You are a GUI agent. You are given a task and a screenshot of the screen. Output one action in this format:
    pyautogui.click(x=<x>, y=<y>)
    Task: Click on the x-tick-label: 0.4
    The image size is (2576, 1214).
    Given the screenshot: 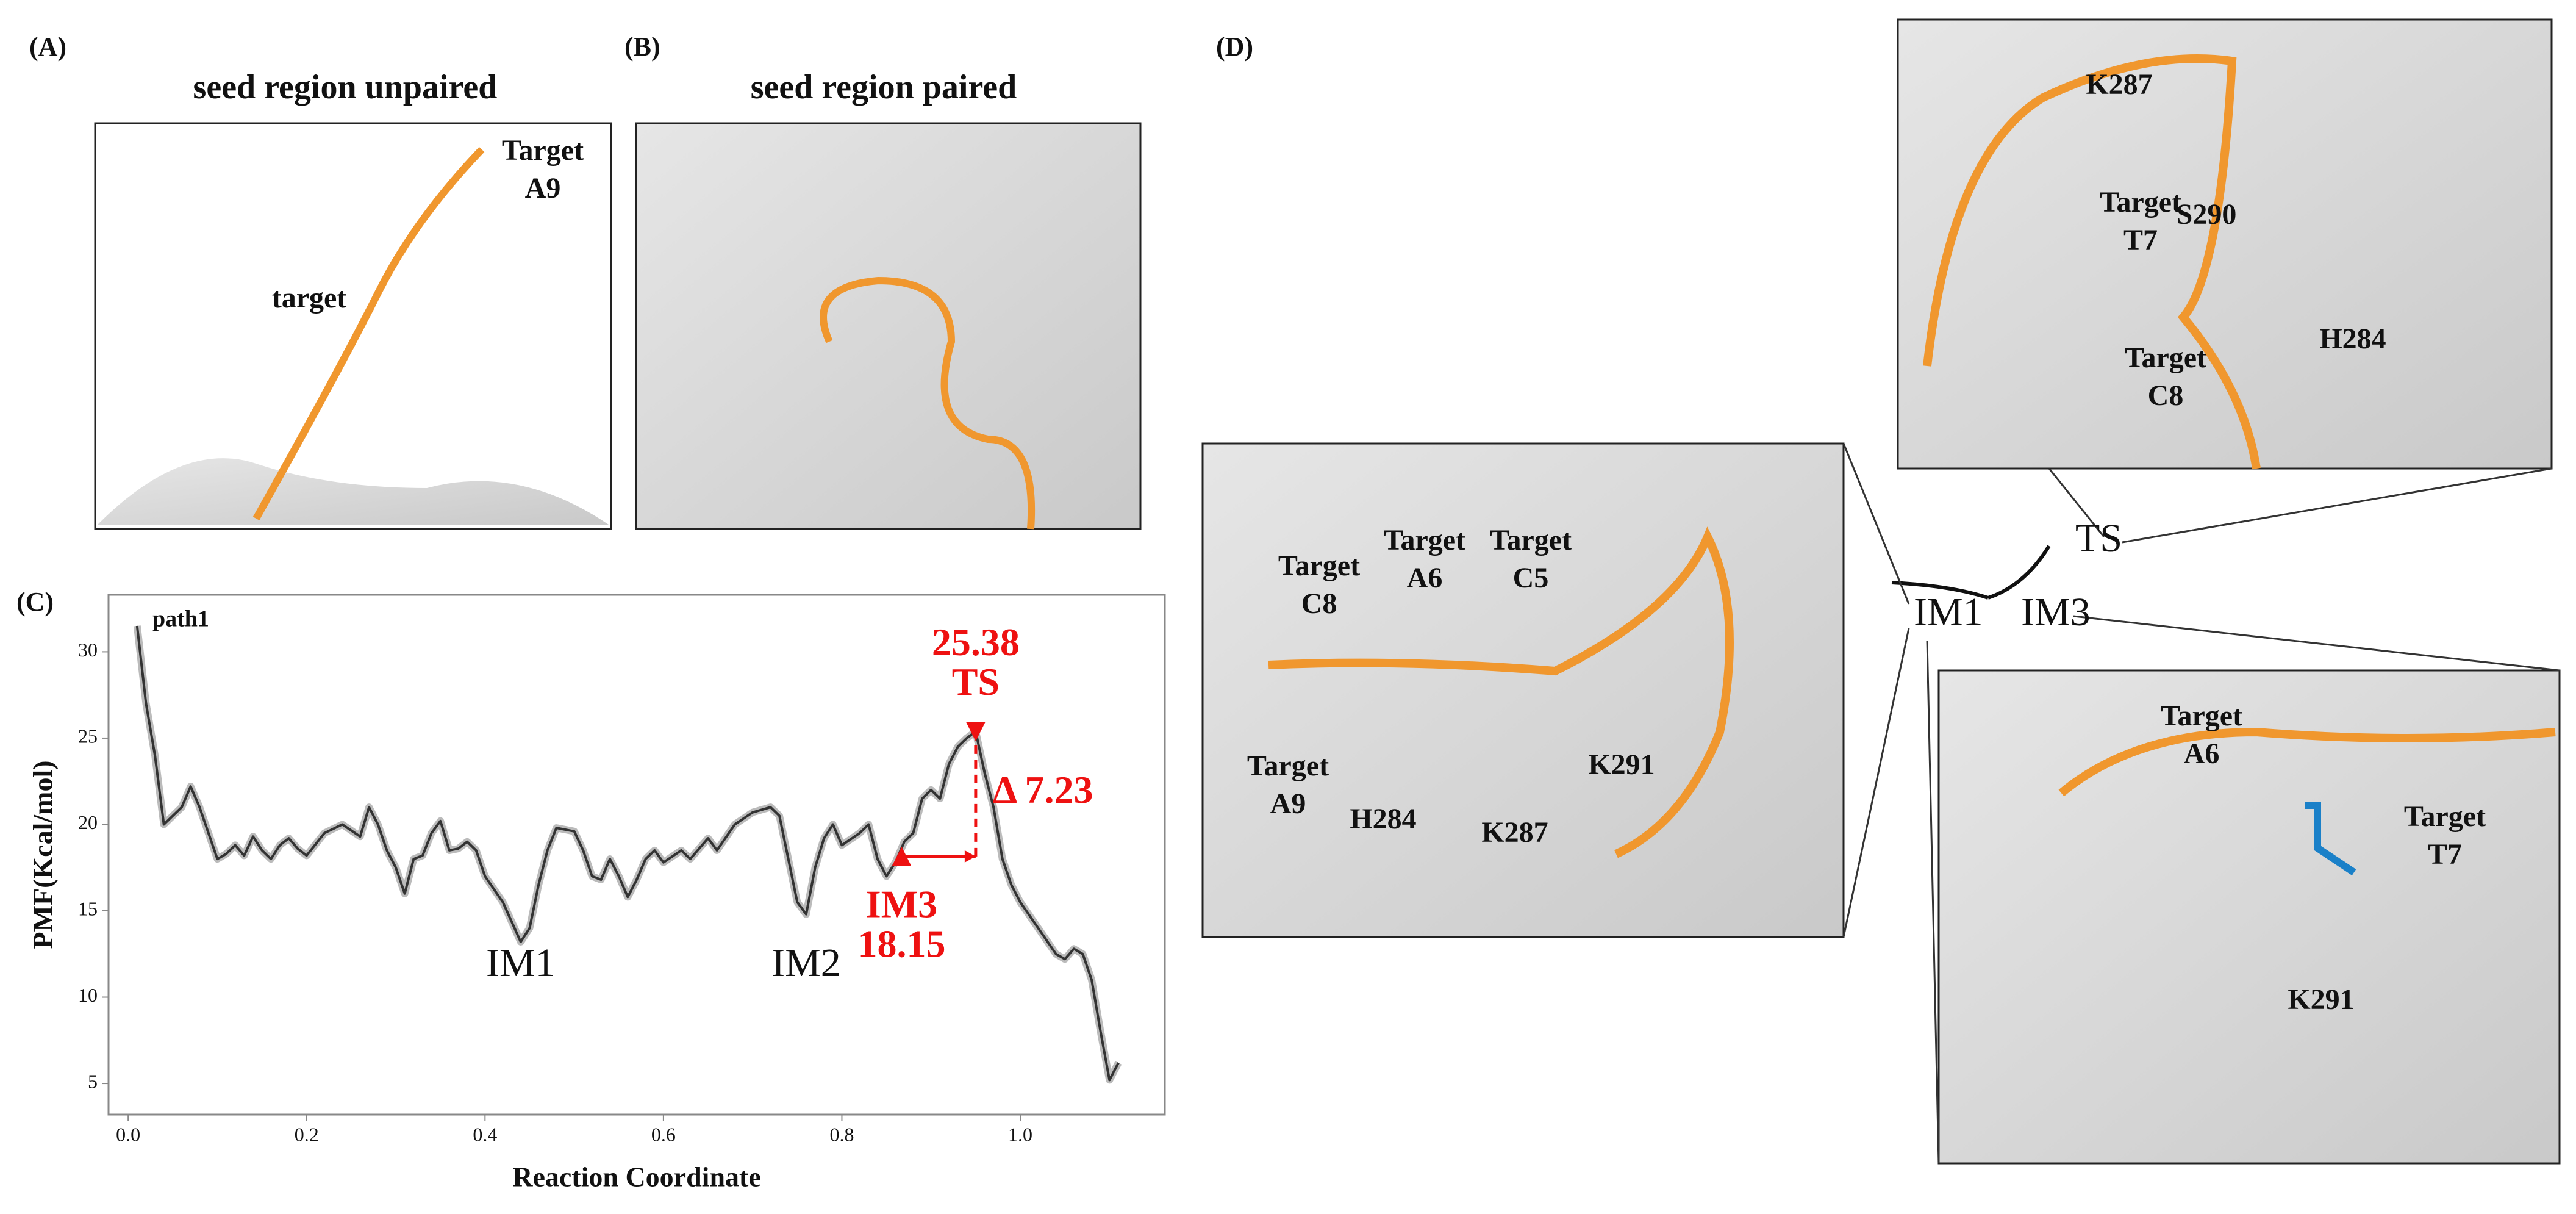 What is the action you would take?
    pyautogui.click(x=485, y=1134)
    